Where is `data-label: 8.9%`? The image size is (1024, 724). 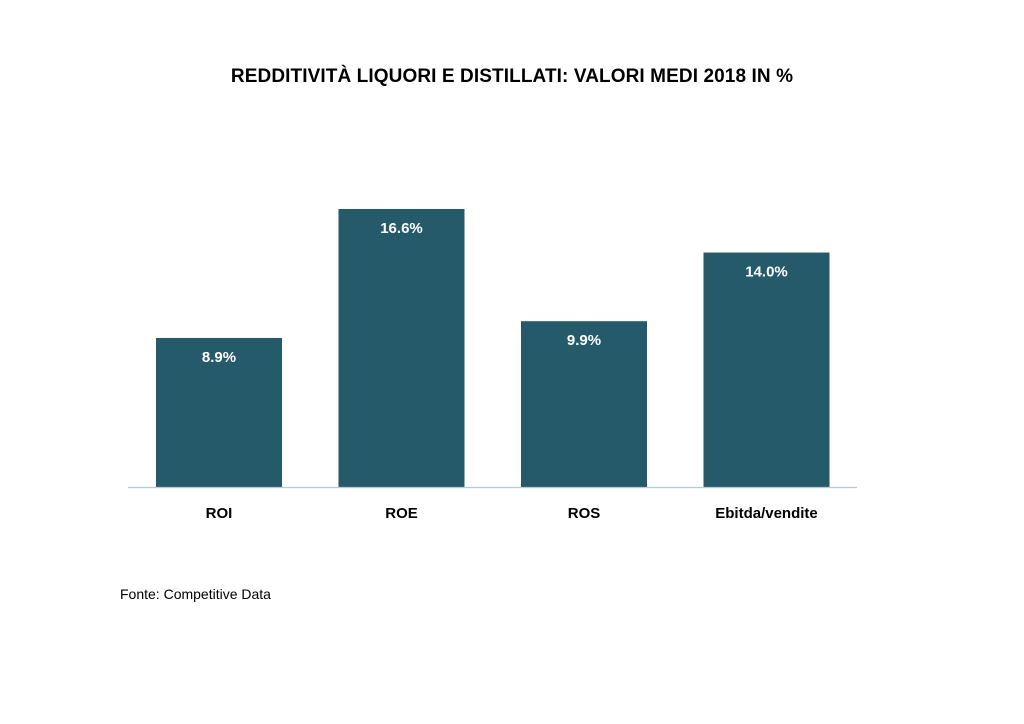 data-label: 8.9% is located at coordinates (219, 357).